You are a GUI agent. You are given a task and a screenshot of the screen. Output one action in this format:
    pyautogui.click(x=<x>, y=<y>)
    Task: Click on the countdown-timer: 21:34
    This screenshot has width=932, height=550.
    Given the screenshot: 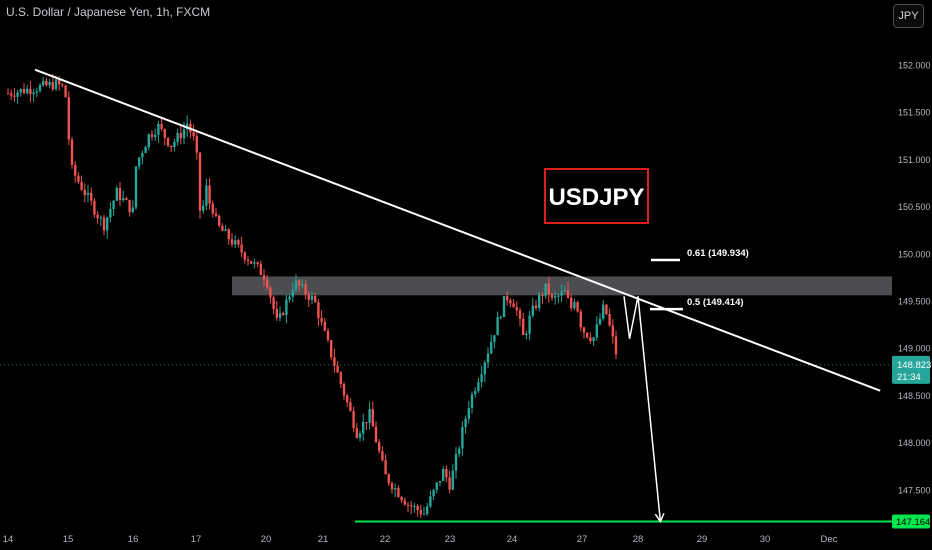 What is the action you would take?
    pyautogui.click(x=909, y=377)
    